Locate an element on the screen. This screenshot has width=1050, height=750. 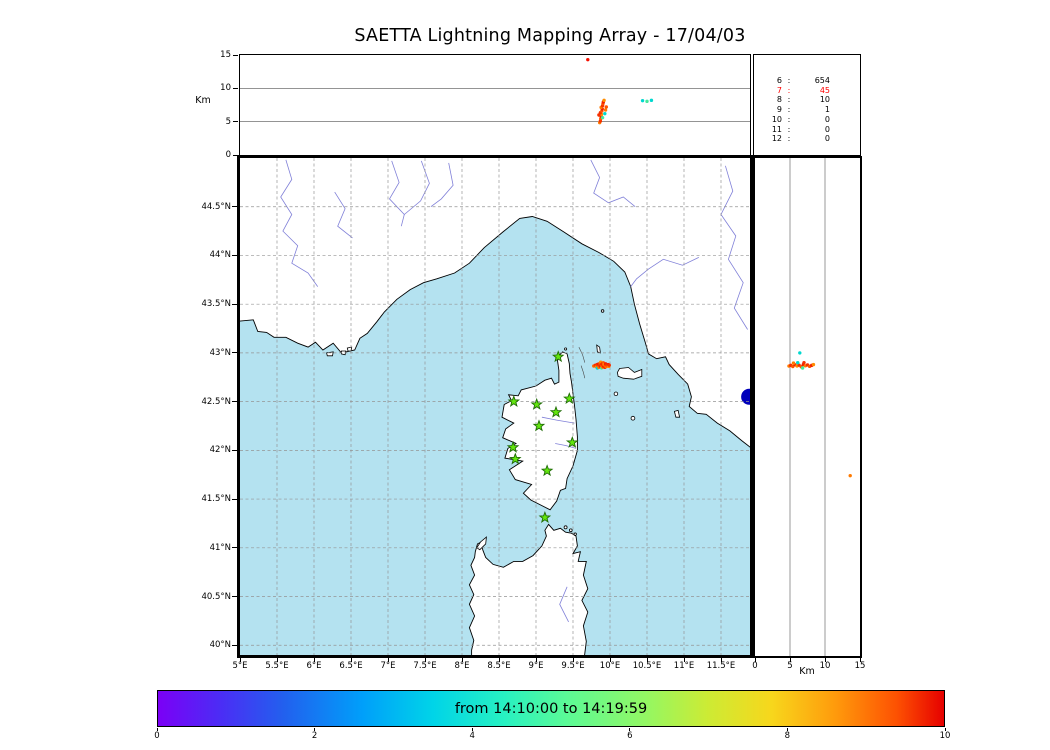
lon-tick-label: 9°E is located at coordinates (536, 666).